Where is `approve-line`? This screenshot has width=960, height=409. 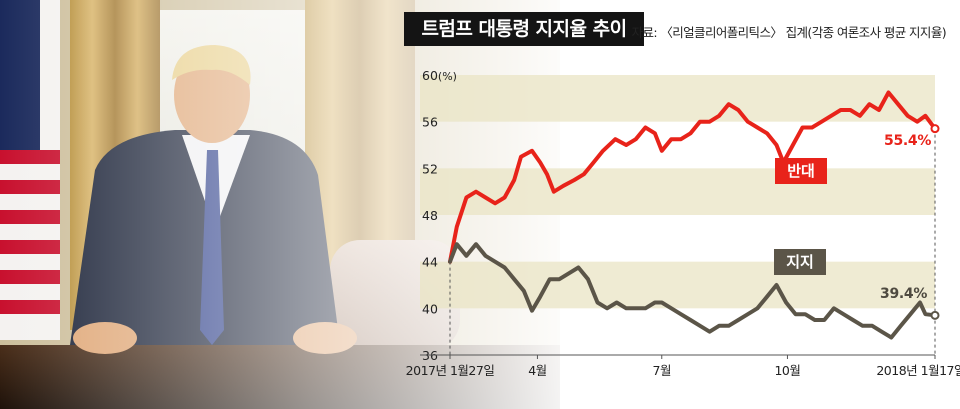 approve-line is located at coordinates (692, 291).